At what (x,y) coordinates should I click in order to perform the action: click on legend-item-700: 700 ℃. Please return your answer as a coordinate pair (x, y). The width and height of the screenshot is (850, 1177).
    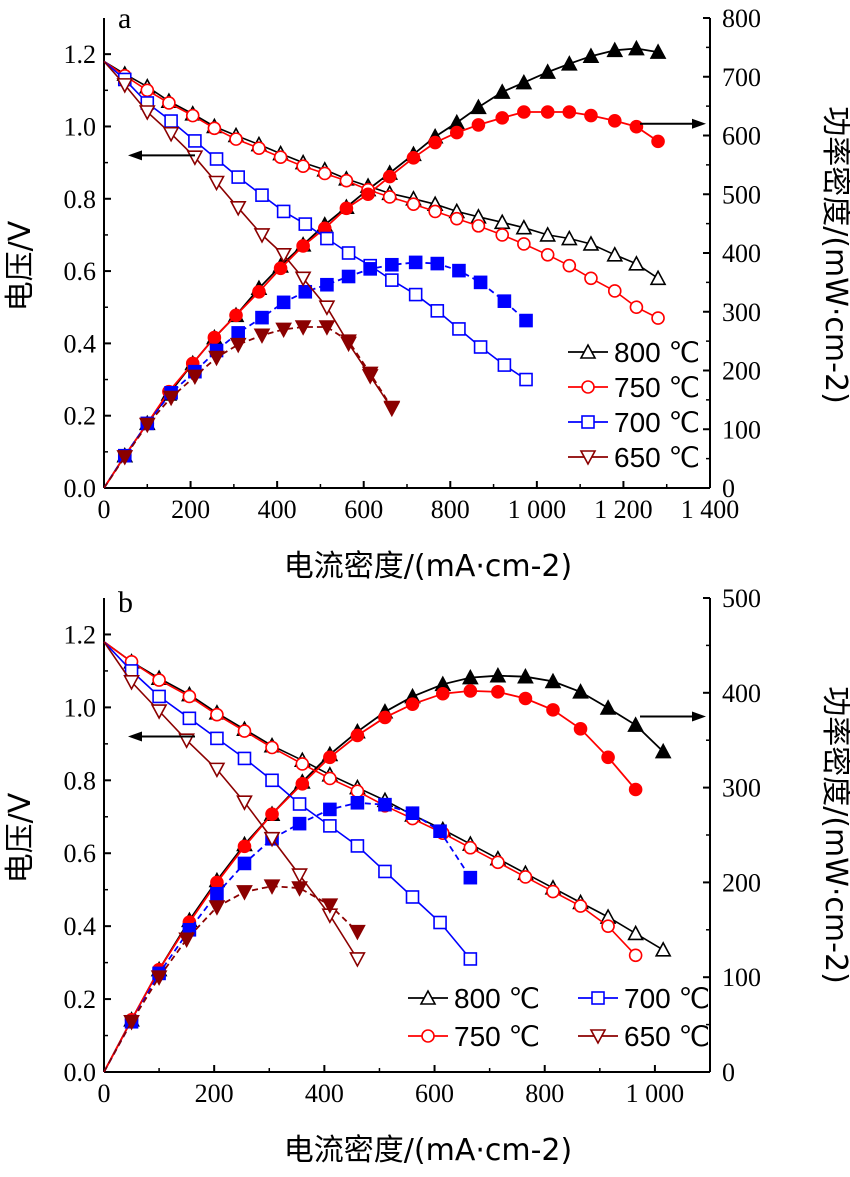
    Looking at the image, I should click on (634, 422).